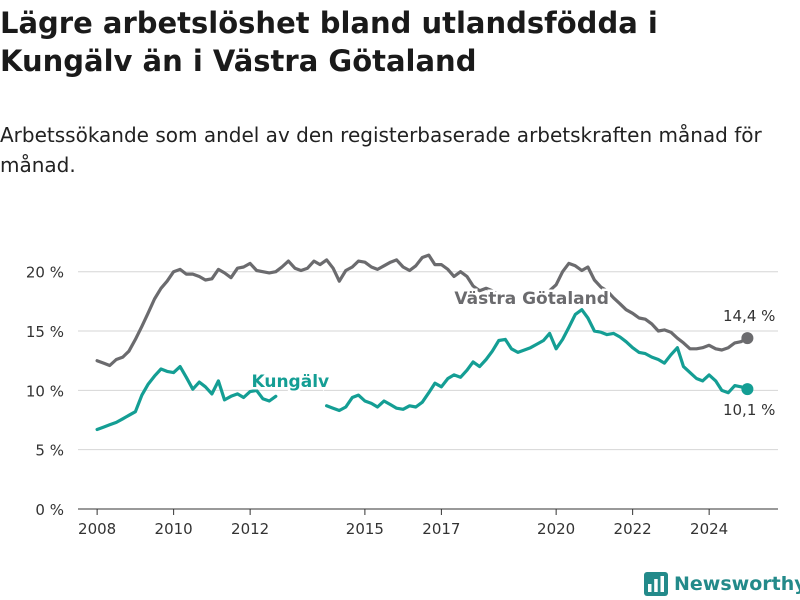 The height and width of the screenshot is (600, 800). What do you see at coordinates (556, 529) in the screenshot?
I see `x-tick-label: 2020` at bounding box center [556, 529].